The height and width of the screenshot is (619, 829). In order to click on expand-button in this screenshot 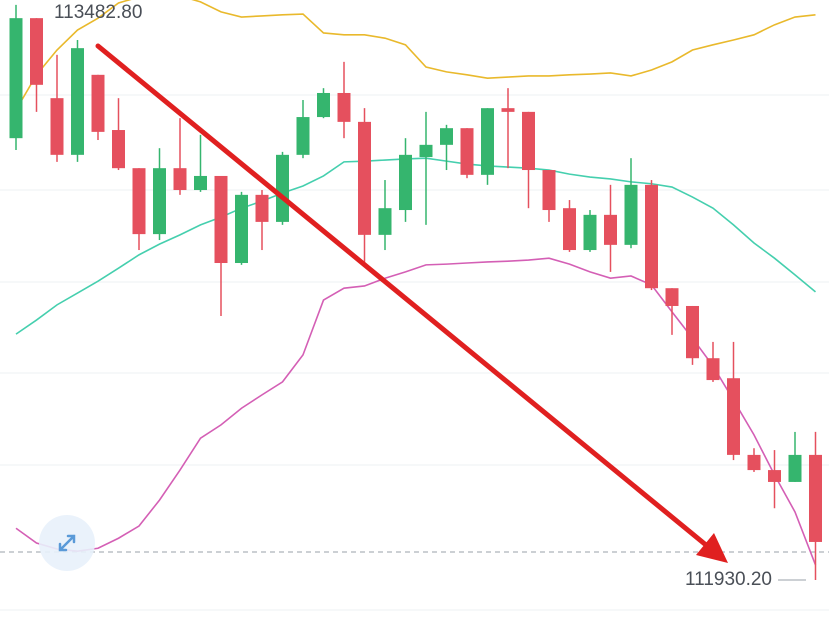, I will do `click(67, 543)`.